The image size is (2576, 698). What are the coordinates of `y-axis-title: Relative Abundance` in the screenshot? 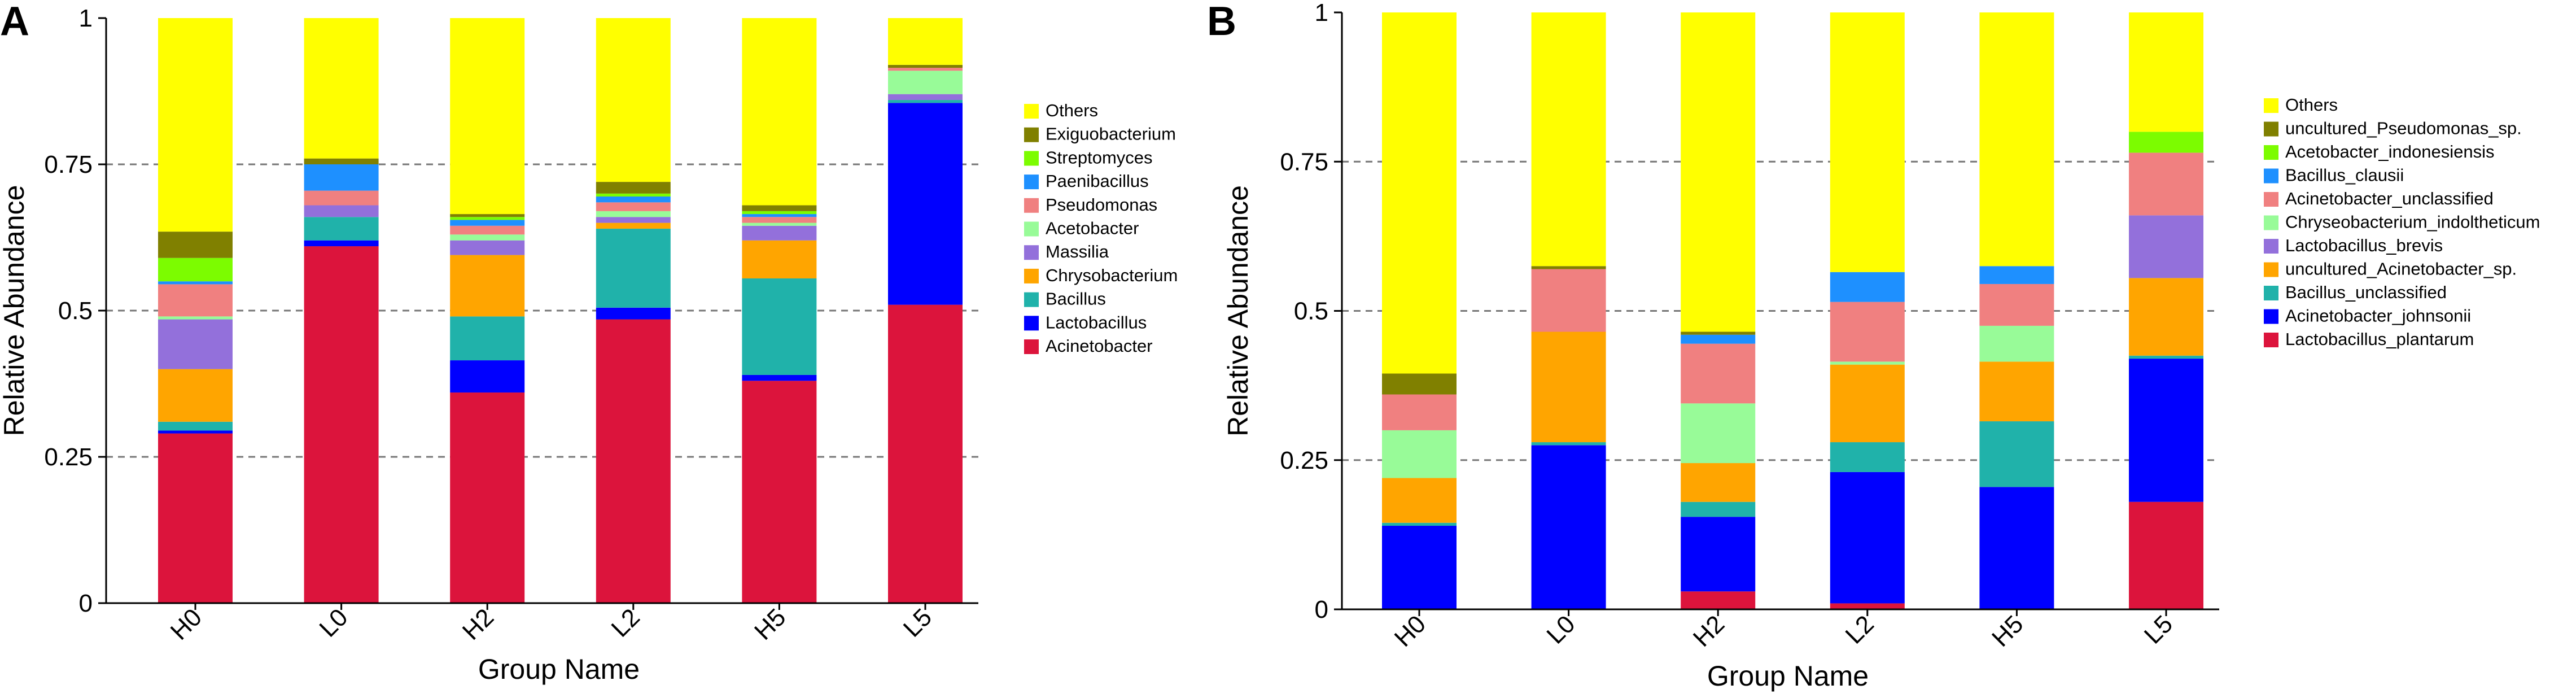 It's located at (1238, 311).